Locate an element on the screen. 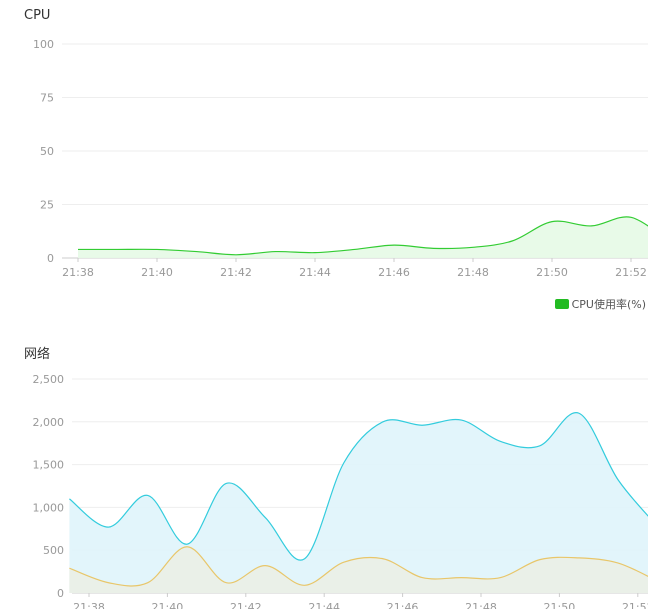  network-y-tick-label: 2,500 is located at coordinates (49, 379).